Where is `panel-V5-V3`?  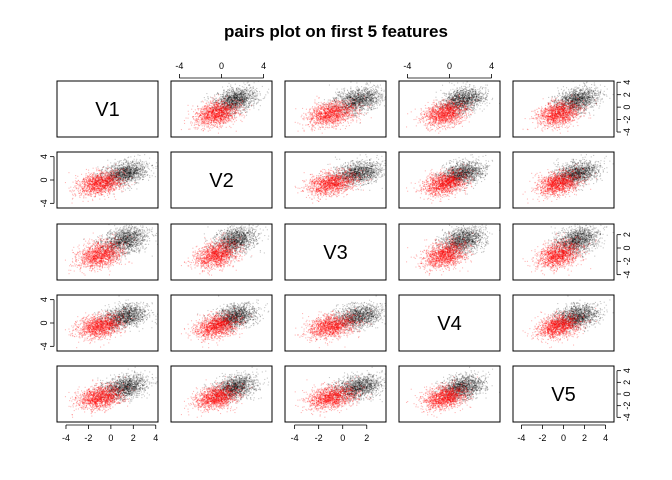 panel-V5-V3 is located at coordinates (335, 394).